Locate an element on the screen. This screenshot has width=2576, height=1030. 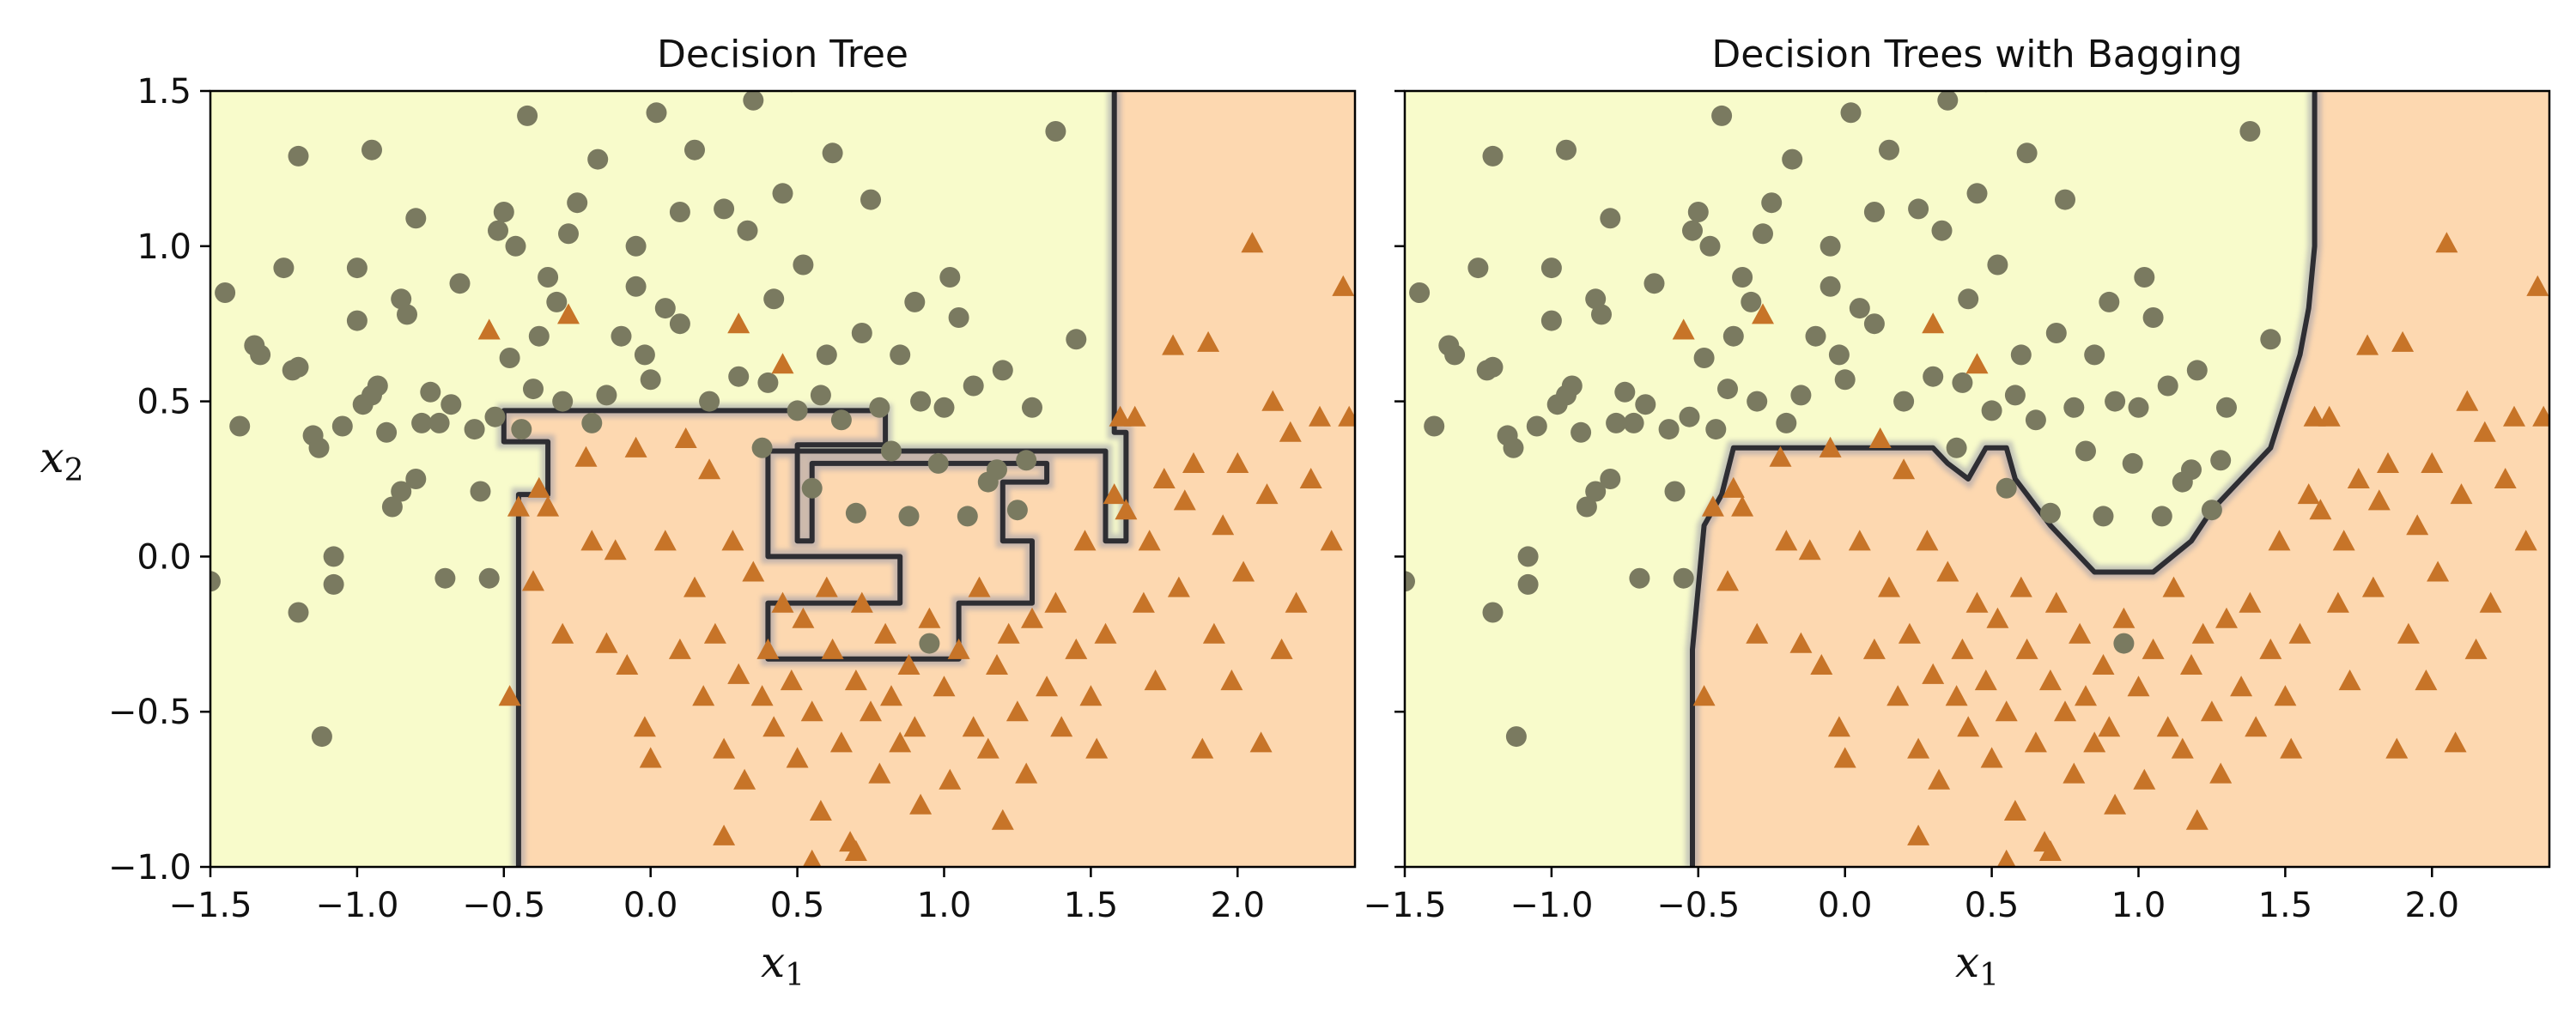
chart-title: Decision Trees with Bagging is located at coordinates (1976, 54).